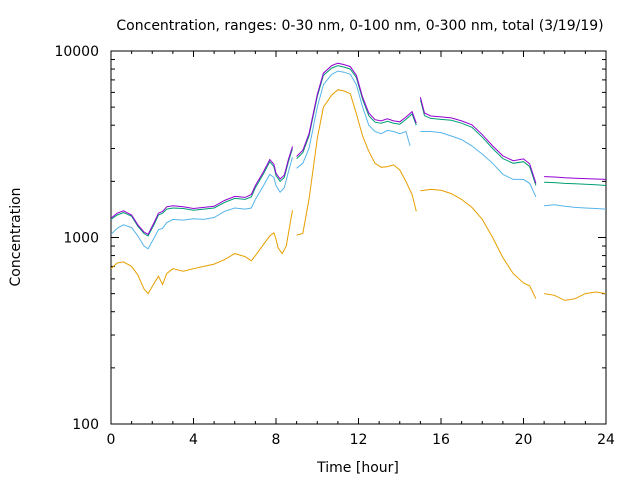  Describe the element at coordinates (524, 440) in the screenshot. I see `x-tick-label: 20` at that location.